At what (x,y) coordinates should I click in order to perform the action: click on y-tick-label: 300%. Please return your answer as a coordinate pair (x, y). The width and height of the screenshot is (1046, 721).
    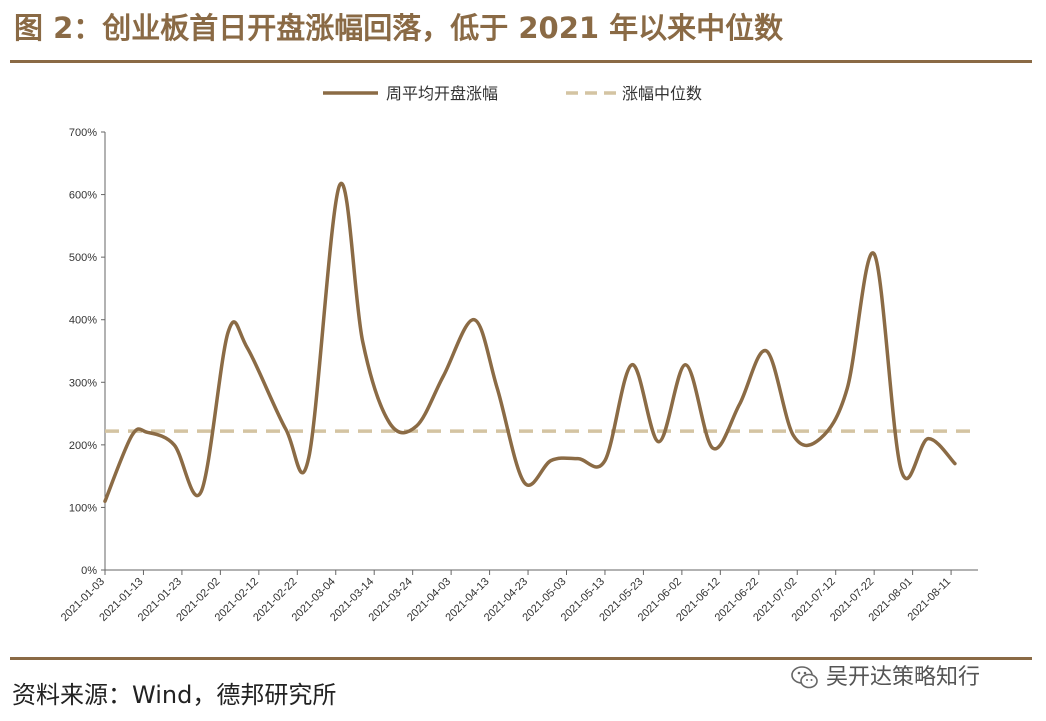
    Looking at the image, I should click on (83, 383).